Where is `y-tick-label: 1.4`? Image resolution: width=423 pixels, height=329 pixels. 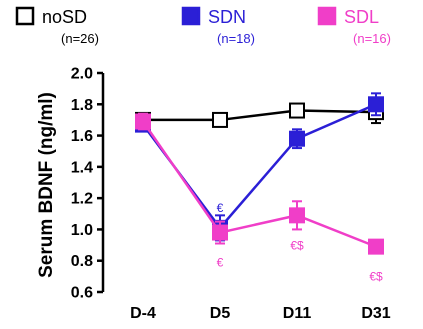
y-tick-label: 1.4 is located at coordinates (82, 167).